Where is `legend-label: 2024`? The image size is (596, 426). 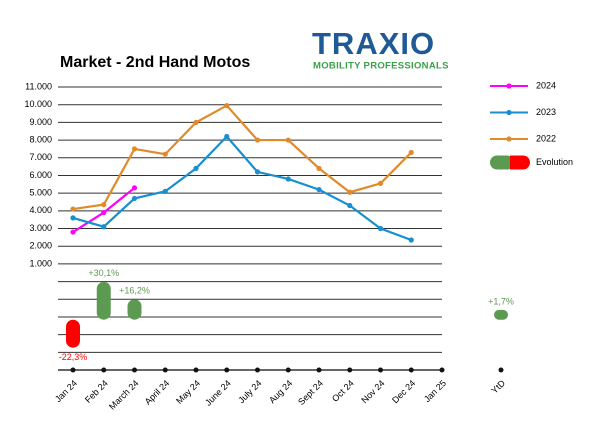
legend-label: 2024 is located at coordinates (546, 85).